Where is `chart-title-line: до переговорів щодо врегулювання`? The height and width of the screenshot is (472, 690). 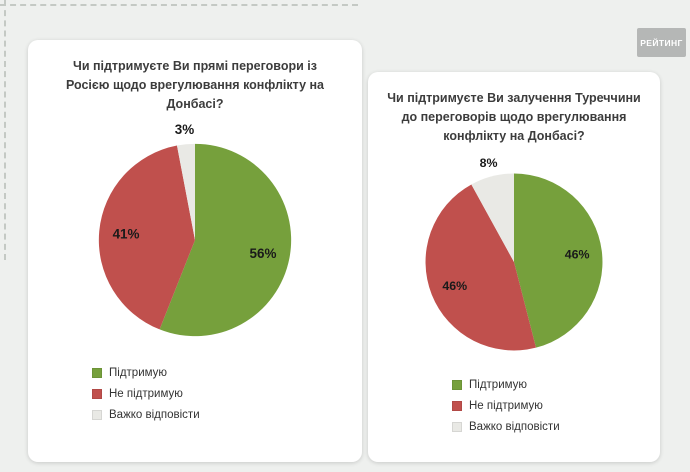
chart-title-line: до переговорів щодо врегулювання is located at coordinates (514, 116).